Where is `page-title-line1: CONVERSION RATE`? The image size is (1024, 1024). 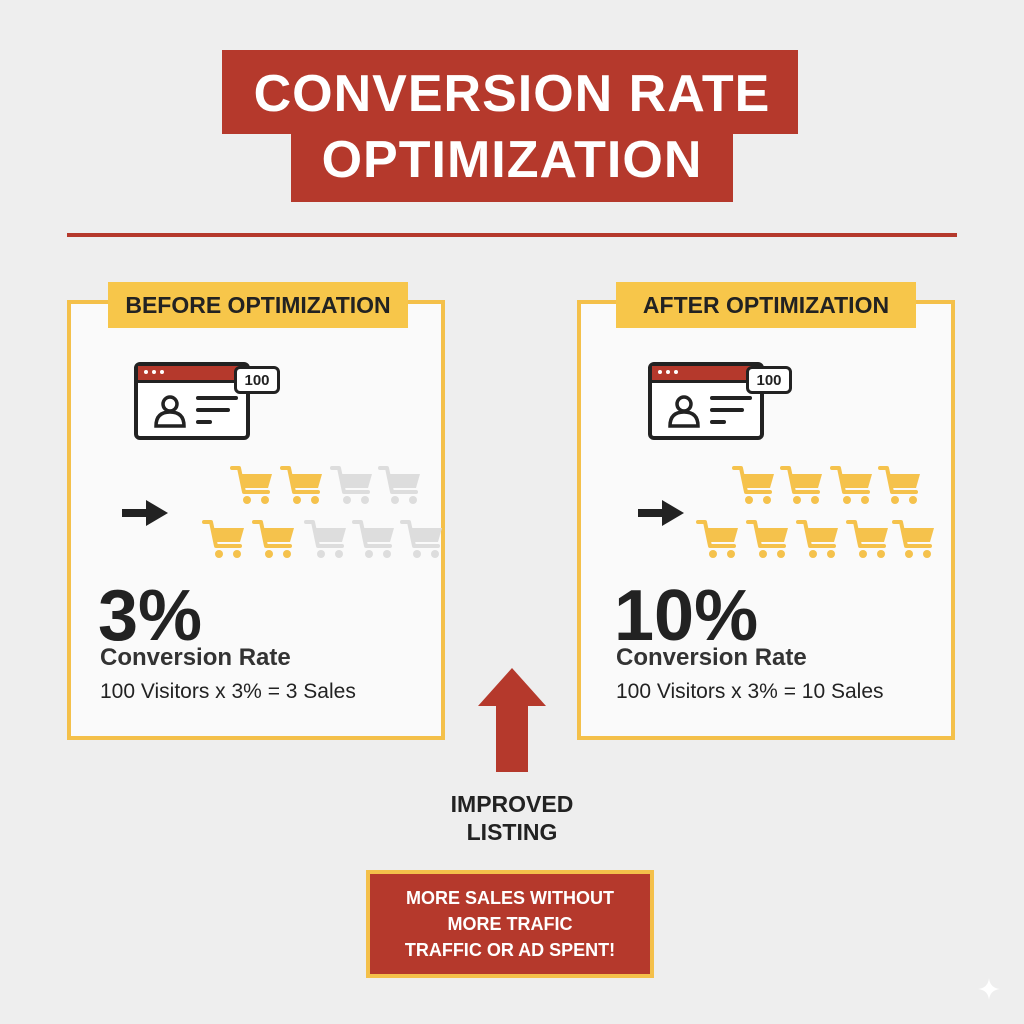
page-title-line1: CONVERSION RATE is located at coordinates (512, 94).